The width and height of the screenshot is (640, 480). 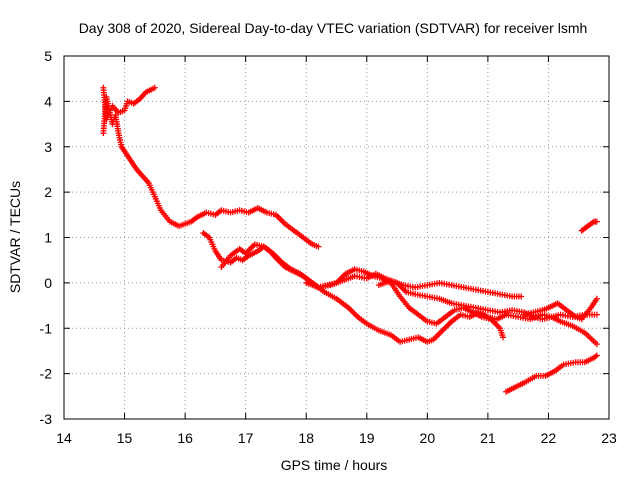 What do you see at coordinates (560, 309) in the screenshot?
I see `series-arc8` at bounding box center [560, 309].